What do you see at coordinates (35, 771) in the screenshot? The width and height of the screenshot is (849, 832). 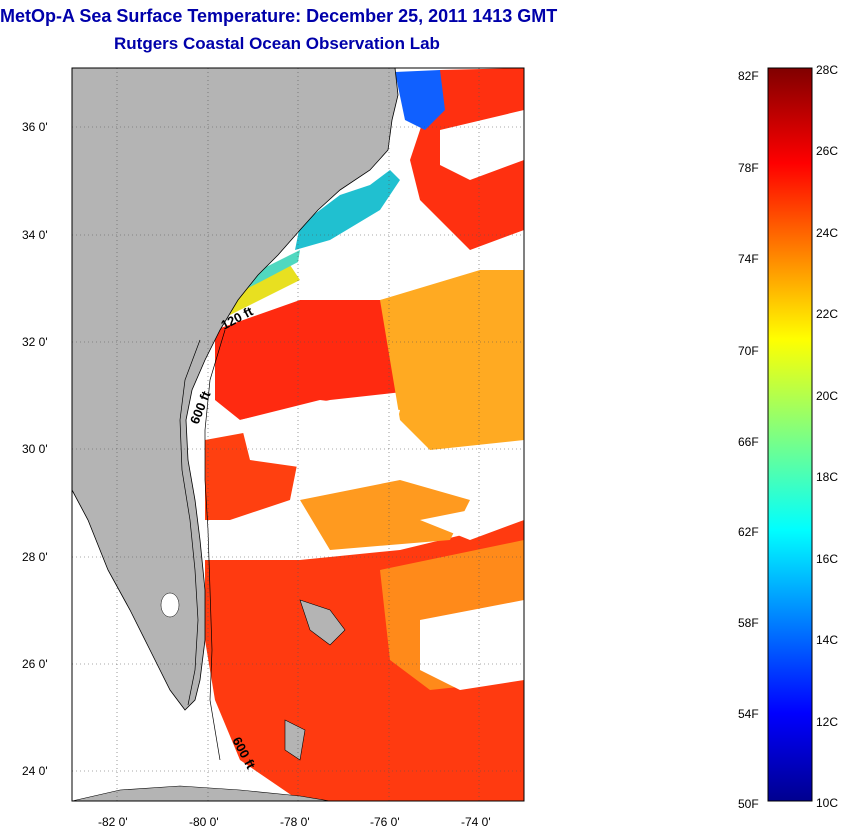 I see `lat-tick-label: 24 0'` at bounding box center [35, 771].